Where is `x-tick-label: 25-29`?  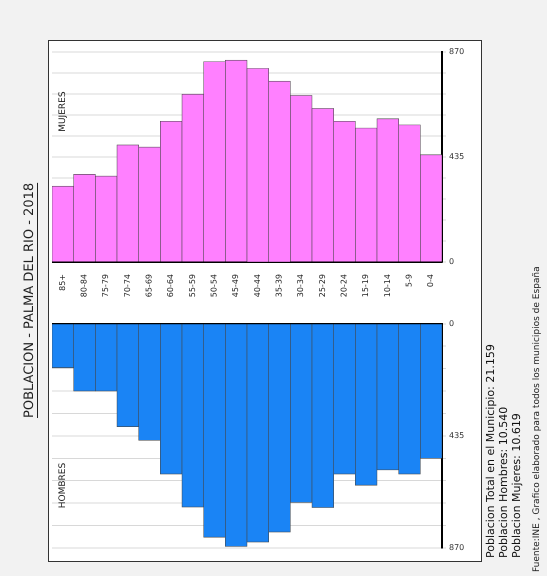 x-tick-label: 25-29 is located at coordinates (322, 286).